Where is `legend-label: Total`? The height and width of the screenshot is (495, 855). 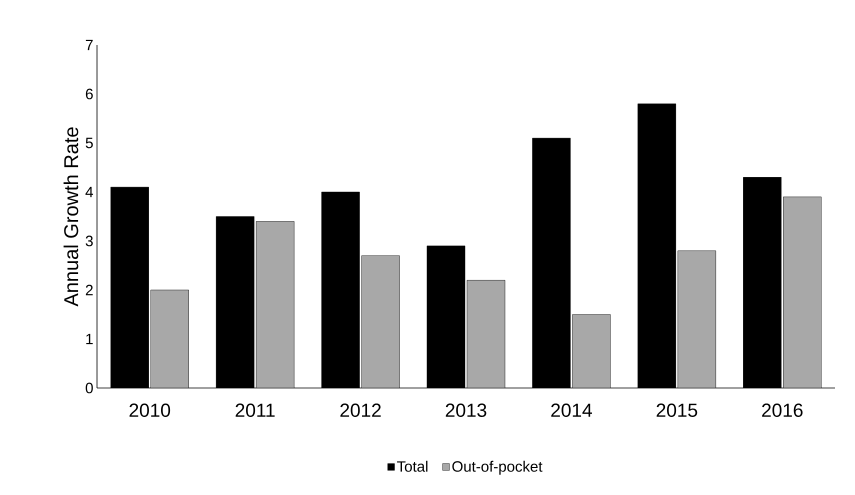 legend-label: Total is located at coordinates (412, 466).